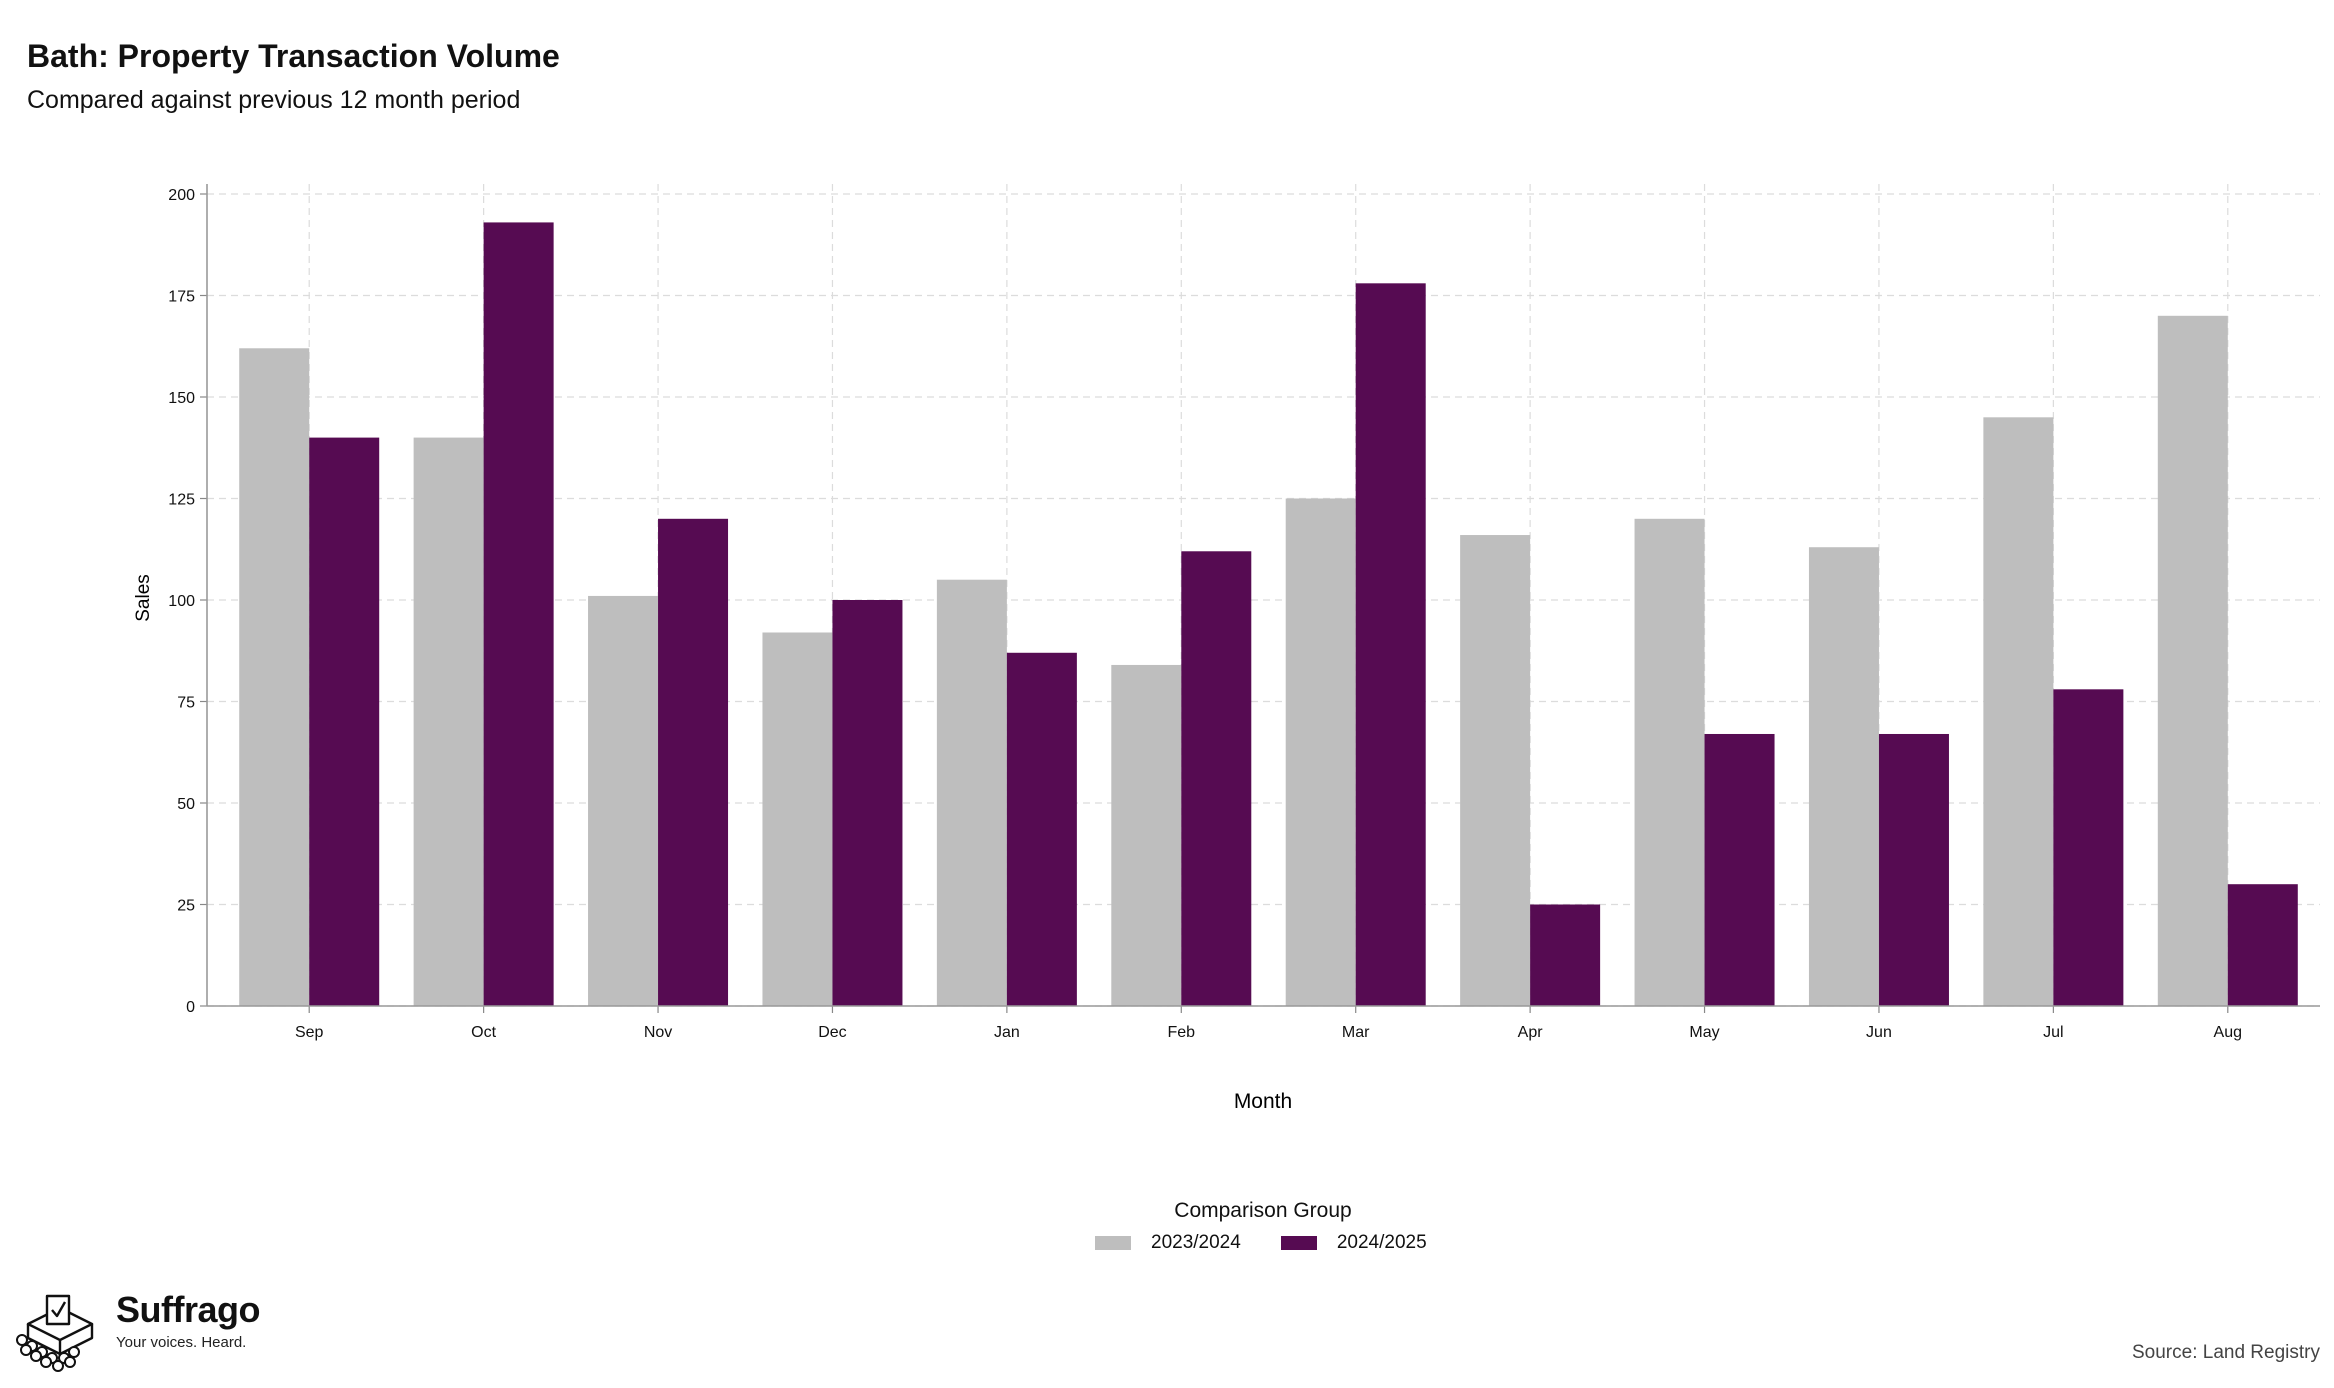  Describe the element at coordinates (1196, 1242) in the screenshot. I see `legend-label-2023-2024: 2023/2024` at that location.